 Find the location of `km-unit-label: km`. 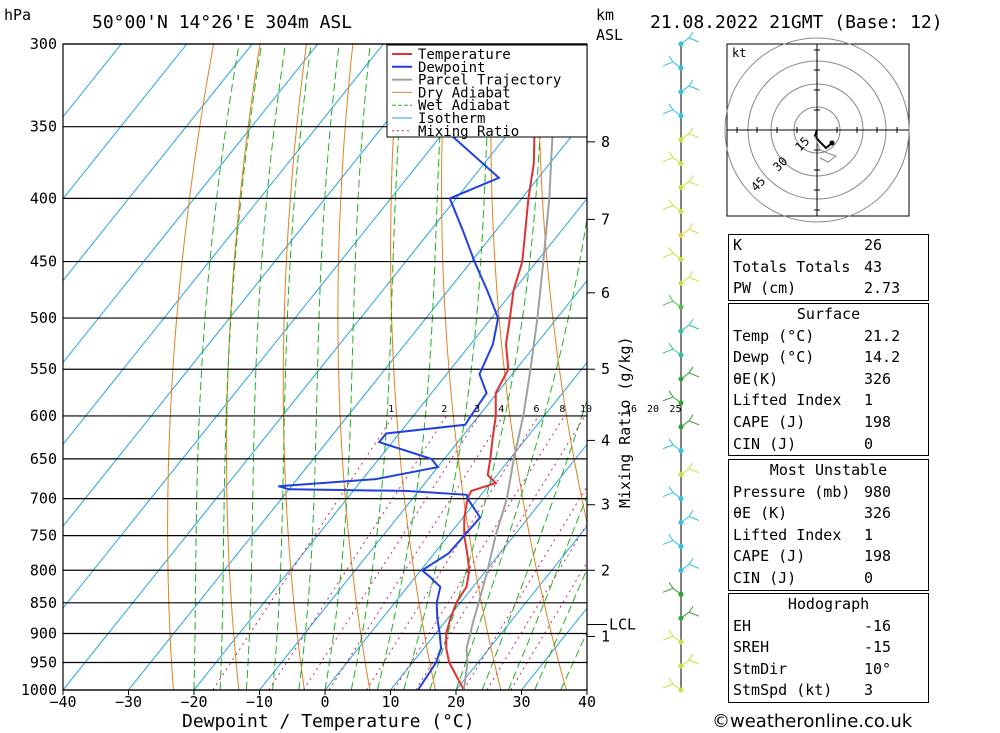

km-unit-label: km is located at coordinates (605, 15).